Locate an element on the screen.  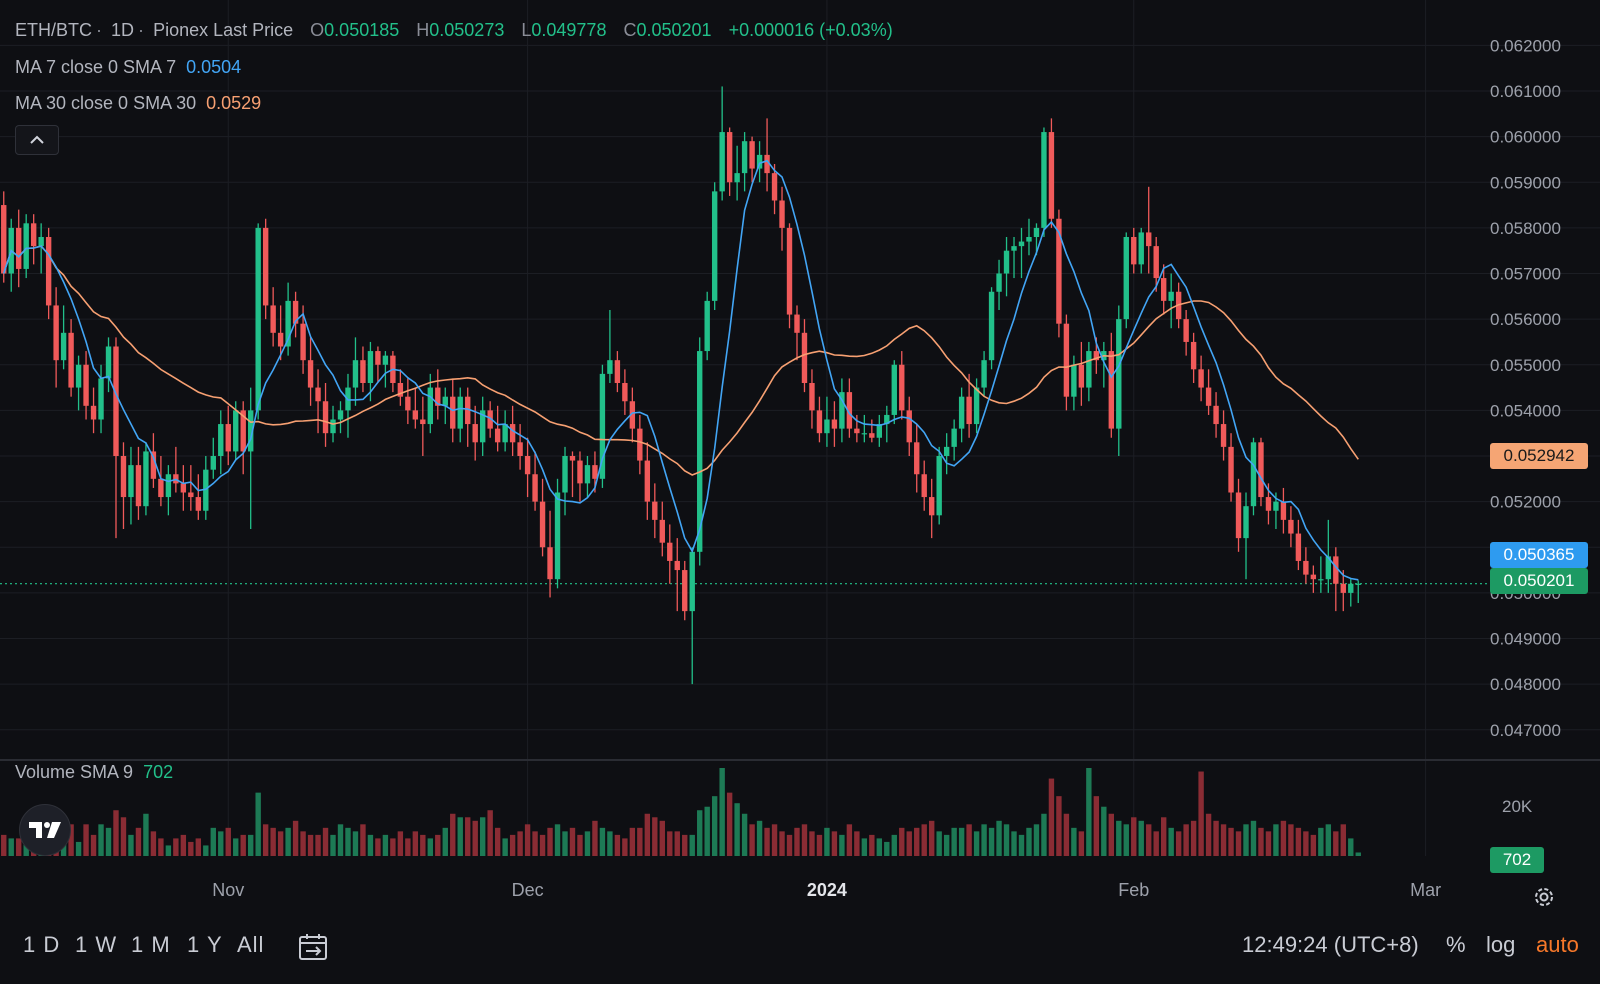
collapse-legend-button is located at coordinates (37, 140).